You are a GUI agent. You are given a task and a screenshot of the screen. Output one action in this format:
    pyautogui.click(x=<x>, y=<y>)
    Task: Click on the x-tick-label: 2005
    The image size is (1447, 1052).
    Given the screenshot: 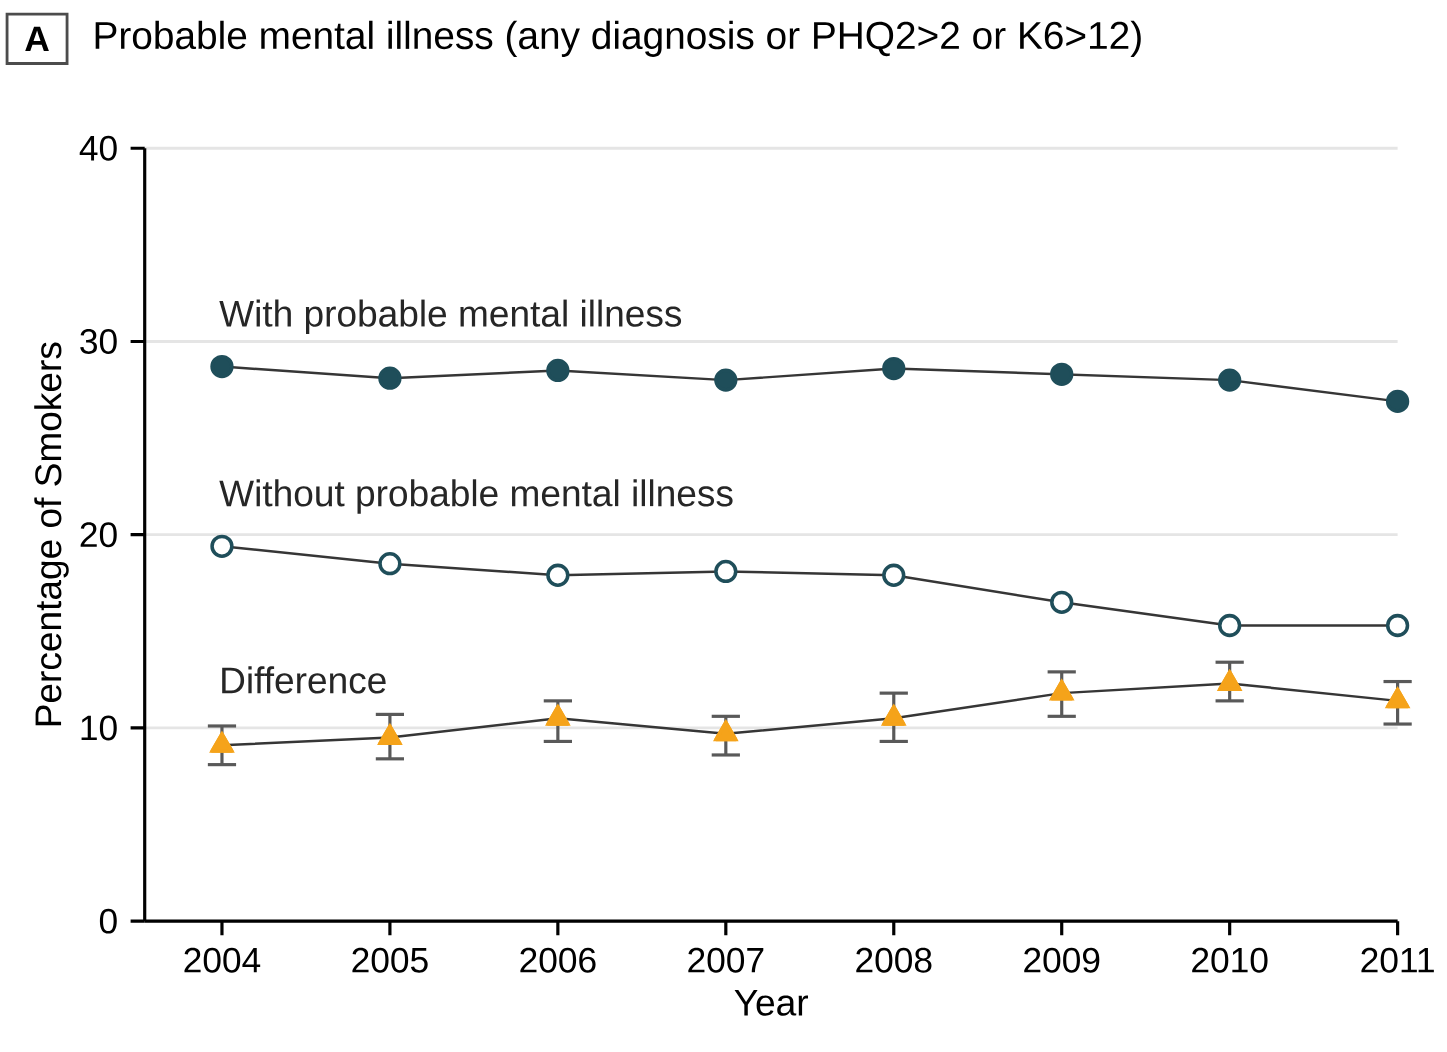 What is the action you would take?
    pyautogui.click(x=390, y=960)
    